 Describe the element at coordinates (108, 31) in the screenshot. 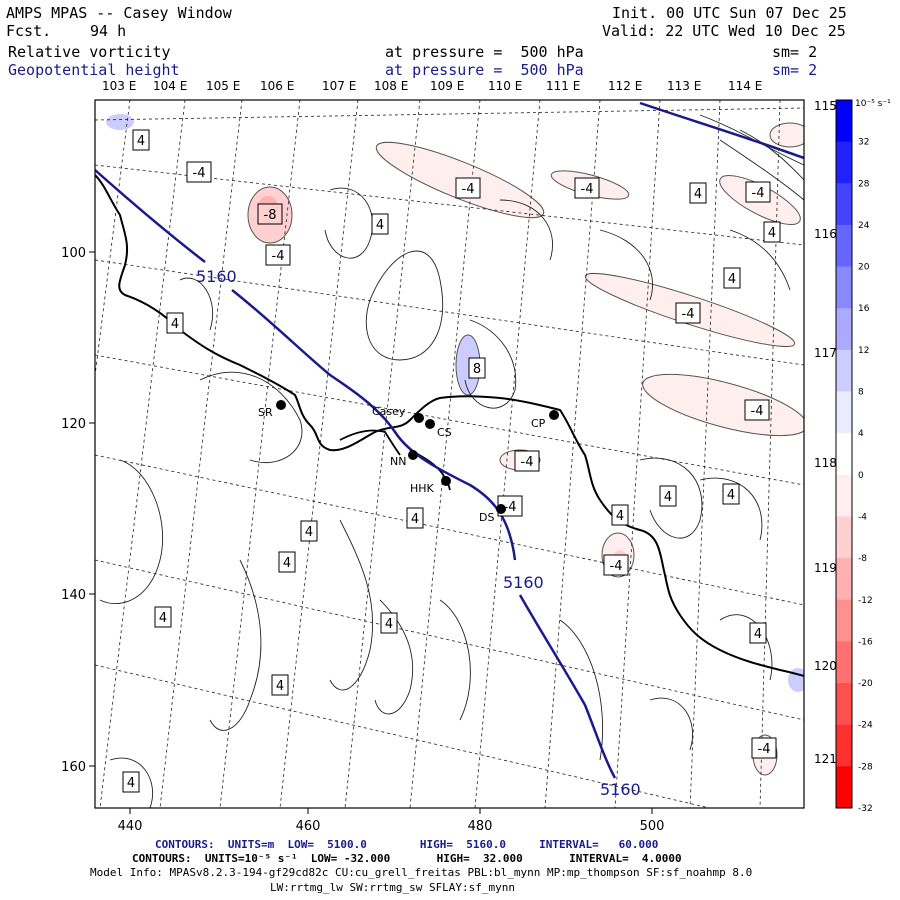

I see `forecast-value: 94 h` at that location.